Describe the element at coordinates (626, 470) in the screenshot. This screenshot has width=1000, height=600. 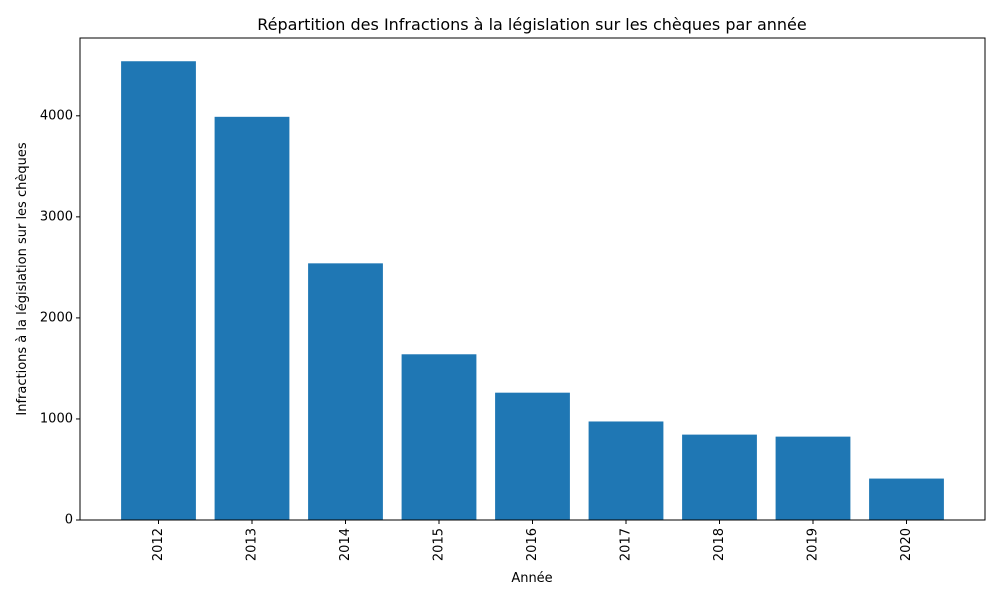
I see `bar-2017` at that location.